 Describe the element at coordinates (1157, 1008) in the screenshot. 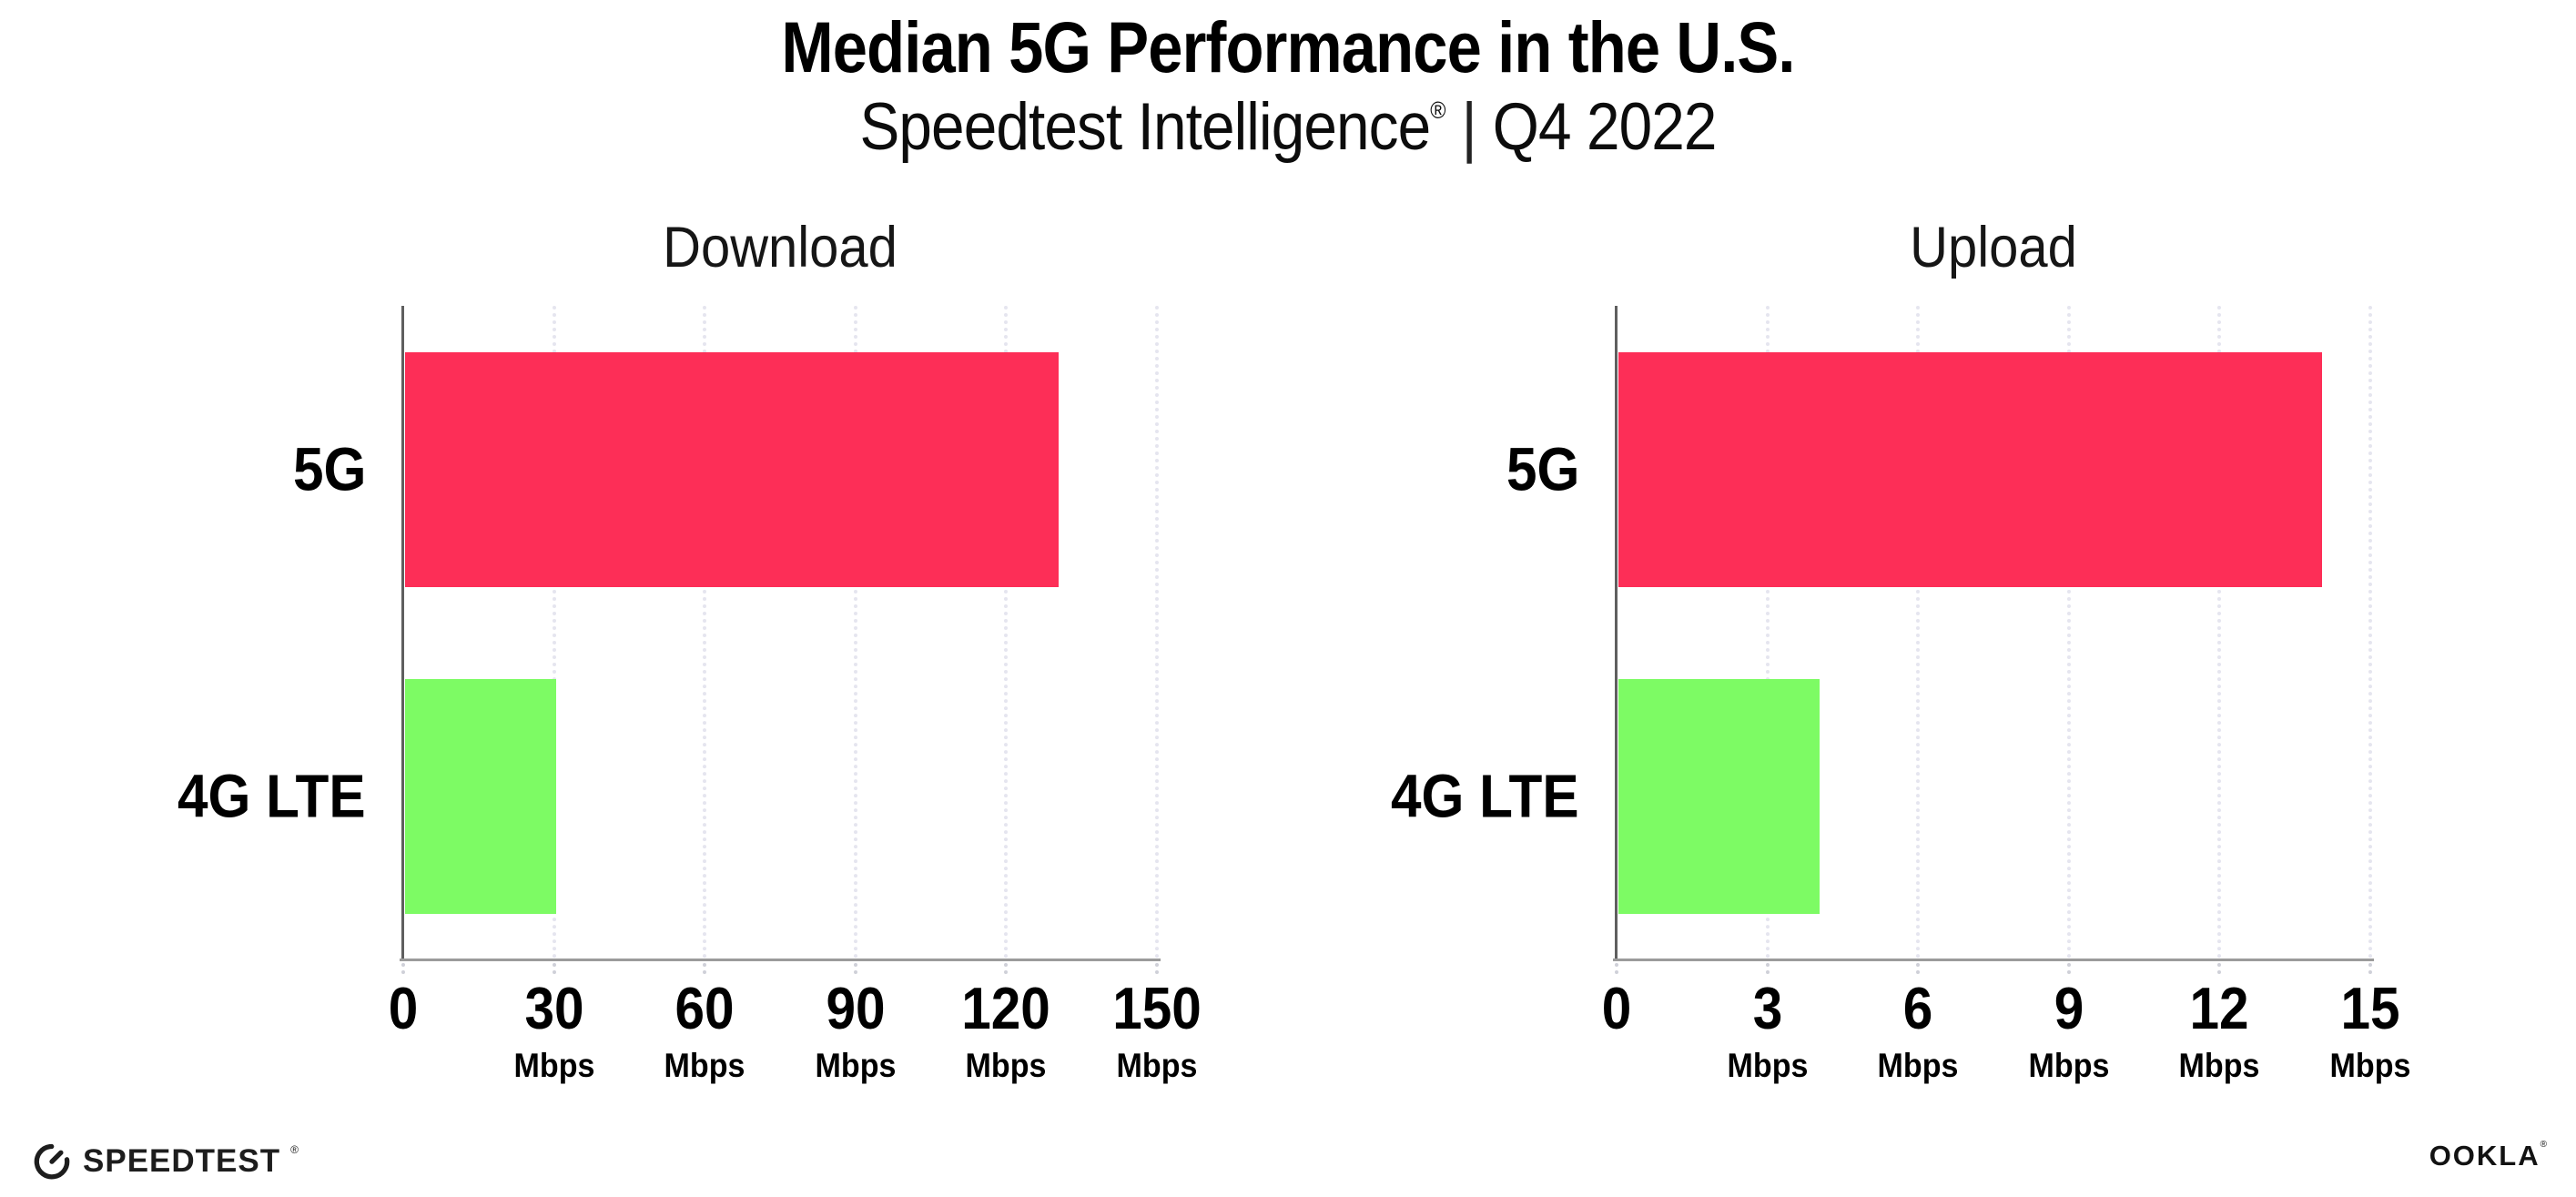

I see `tick-value: 150` at that location.